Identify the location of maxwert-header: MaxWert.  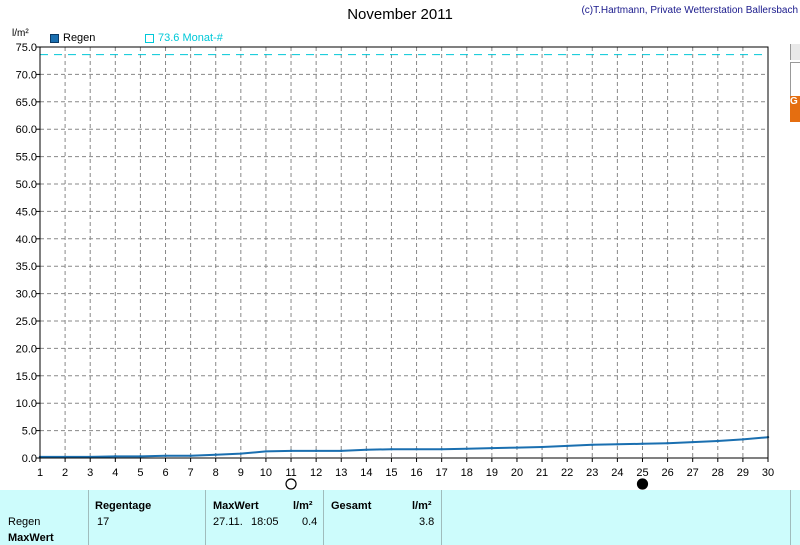
(236, 506).